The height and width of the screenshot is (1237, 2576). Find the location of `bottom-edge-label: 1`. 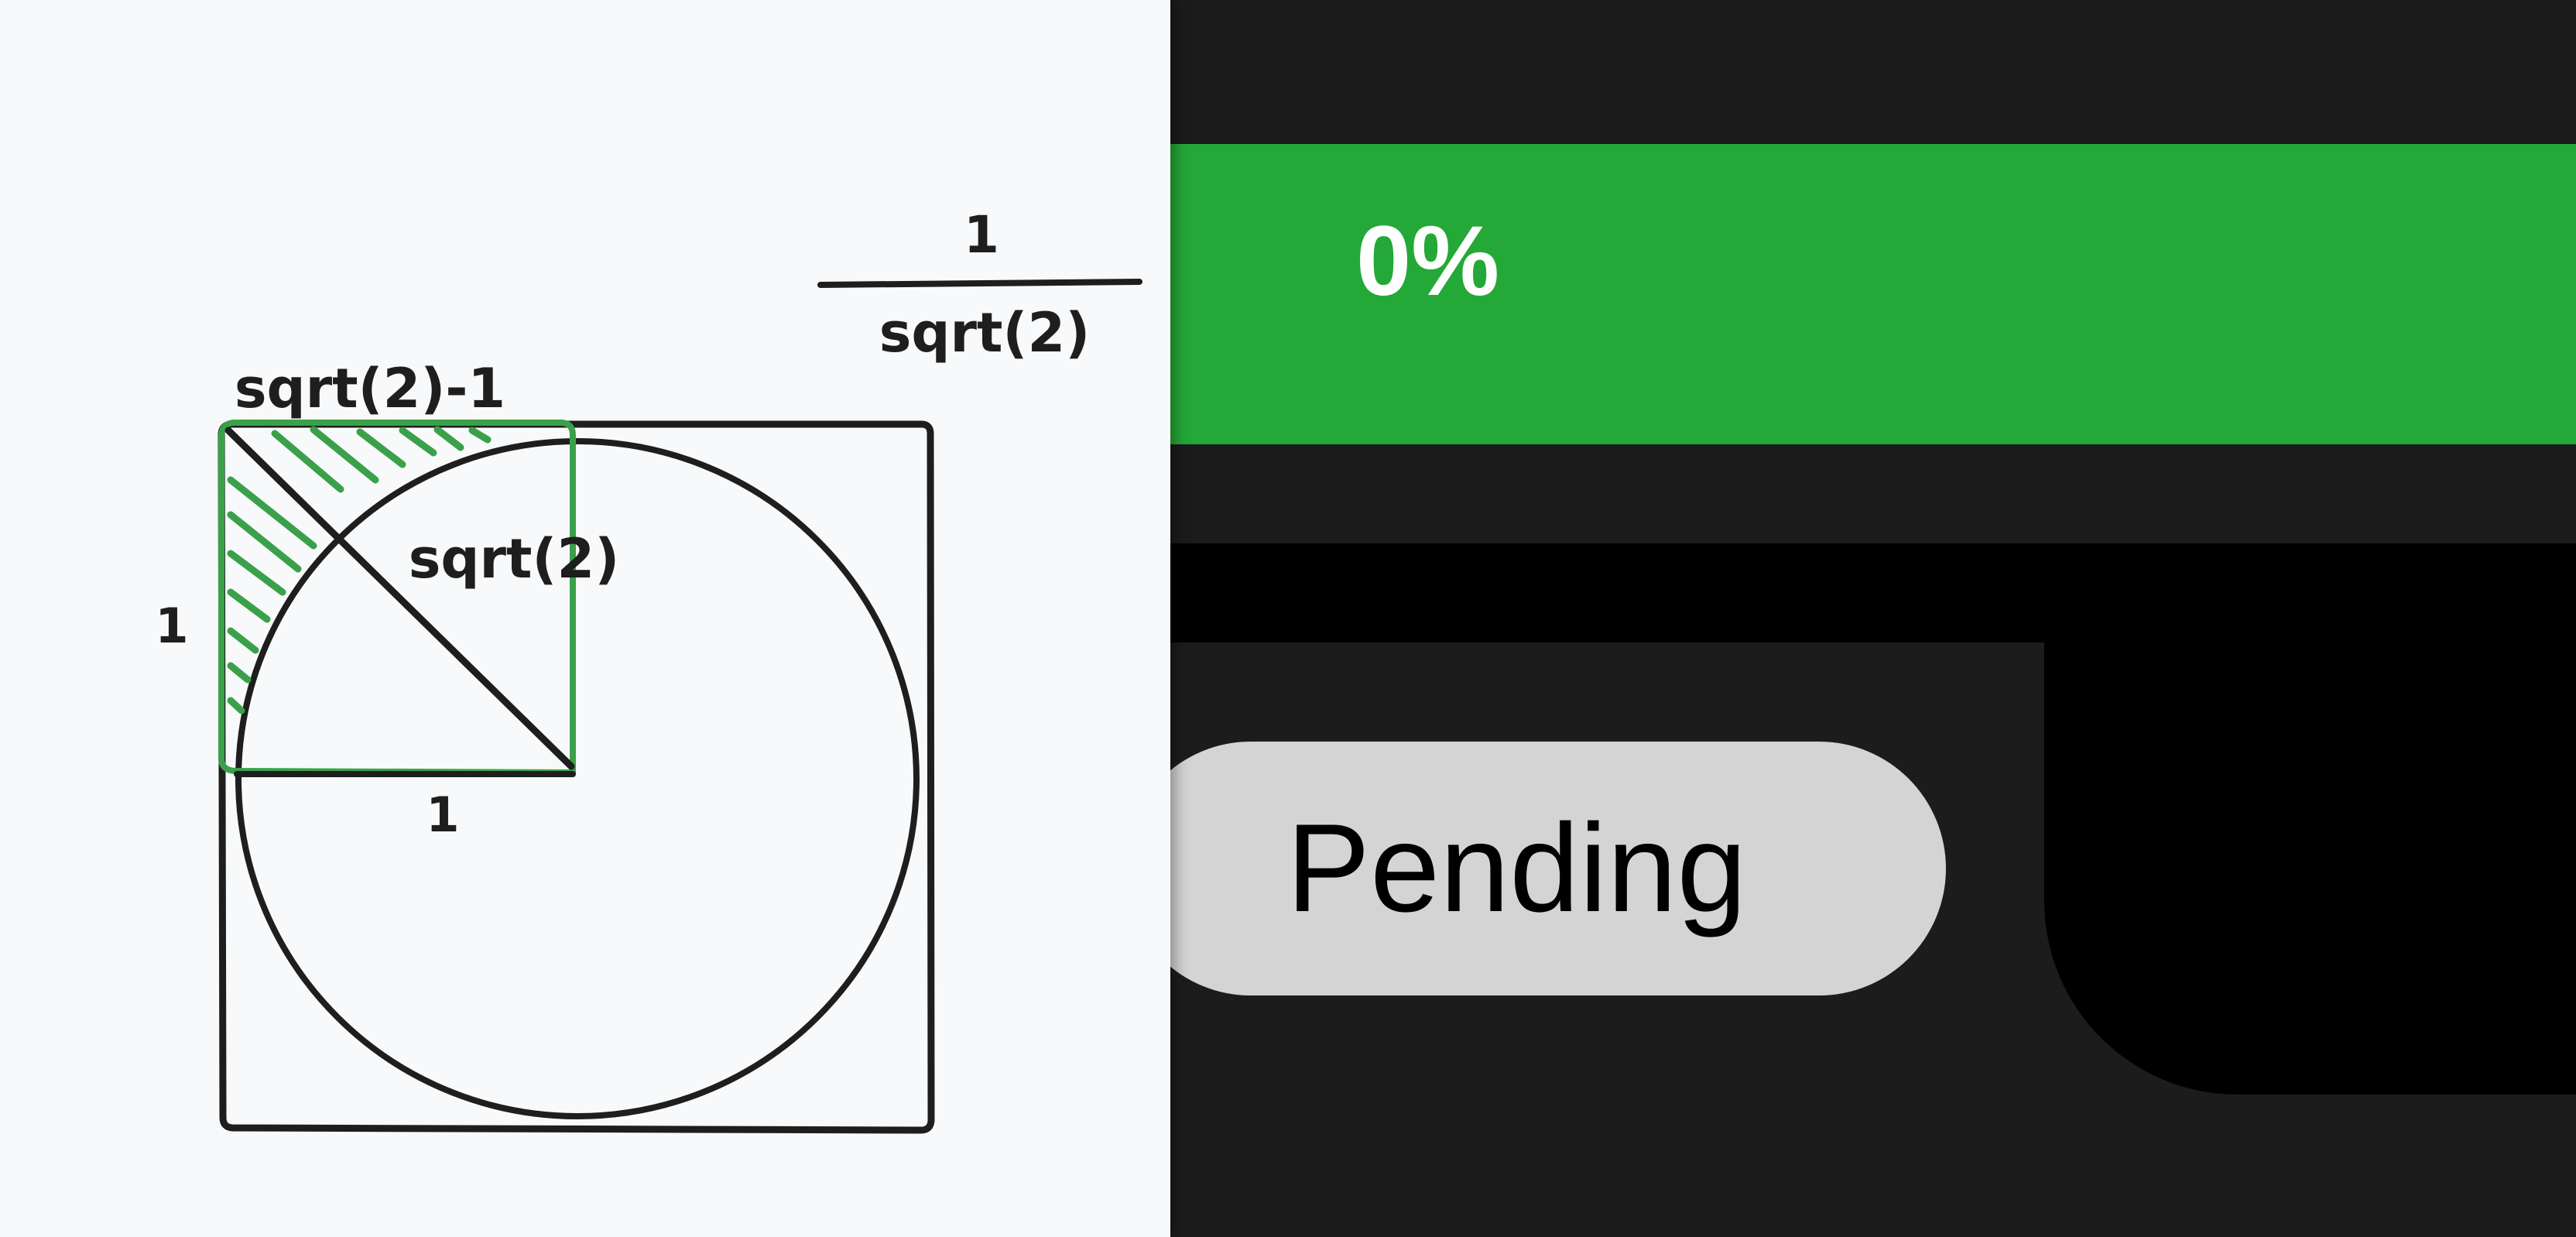

bottom-edge-label: 1 is located at coordinates (442, 814).